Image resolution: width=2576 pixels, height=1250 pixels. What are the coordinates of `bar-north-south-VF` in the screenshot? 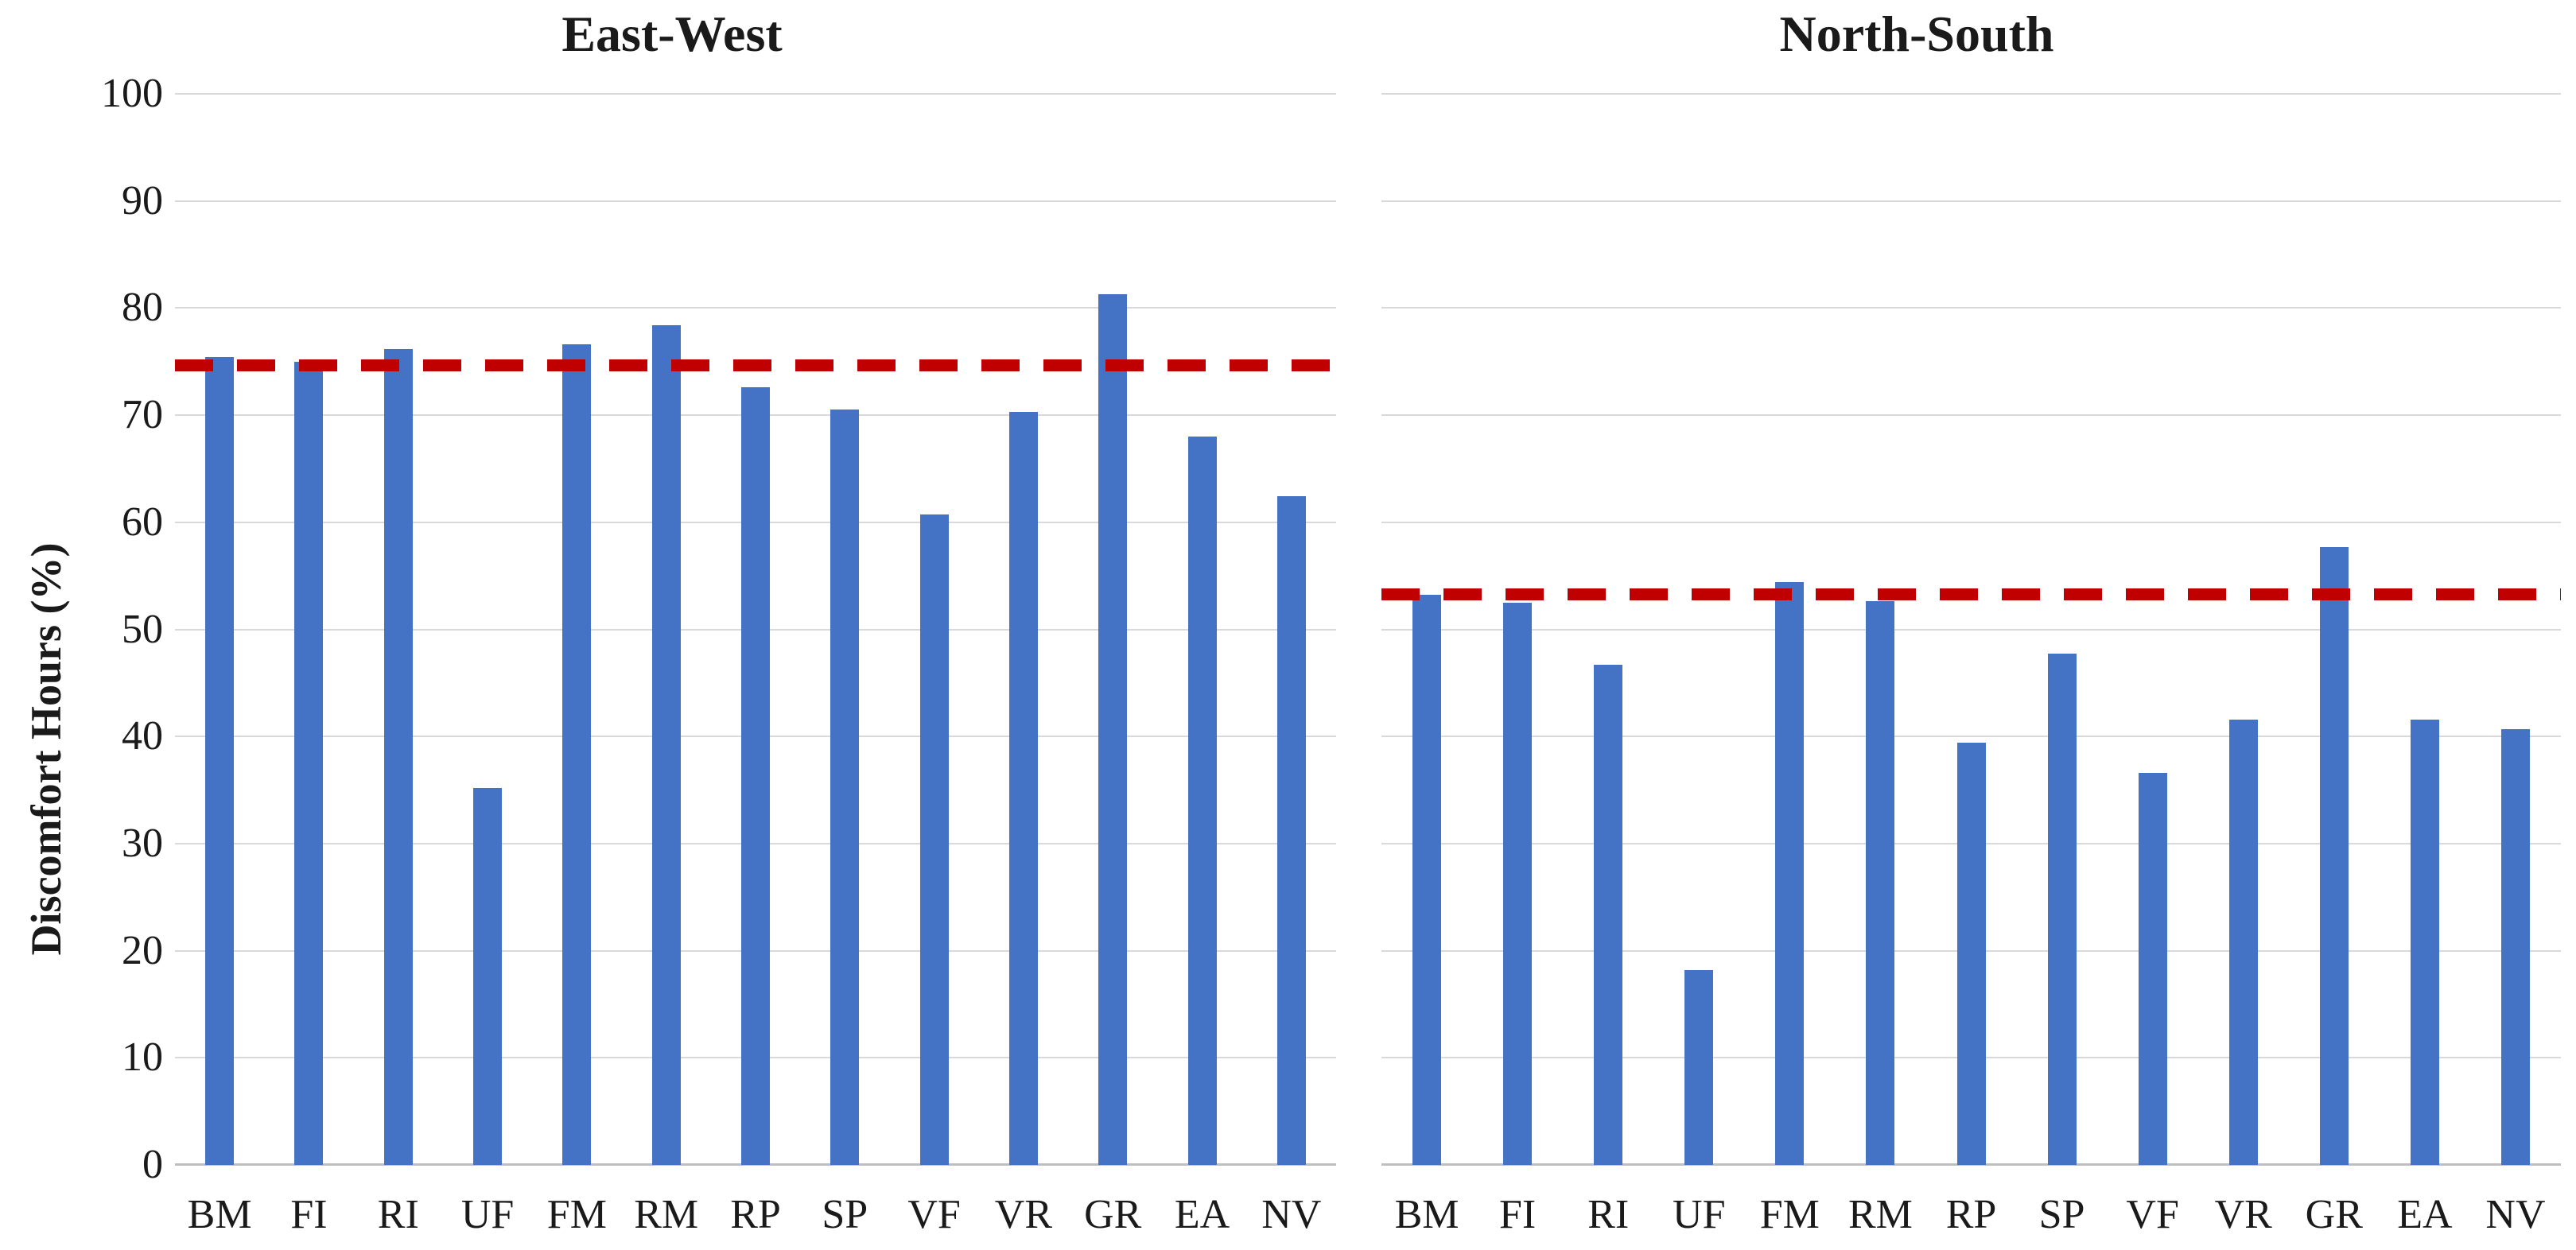 It's located at (2152, 969).